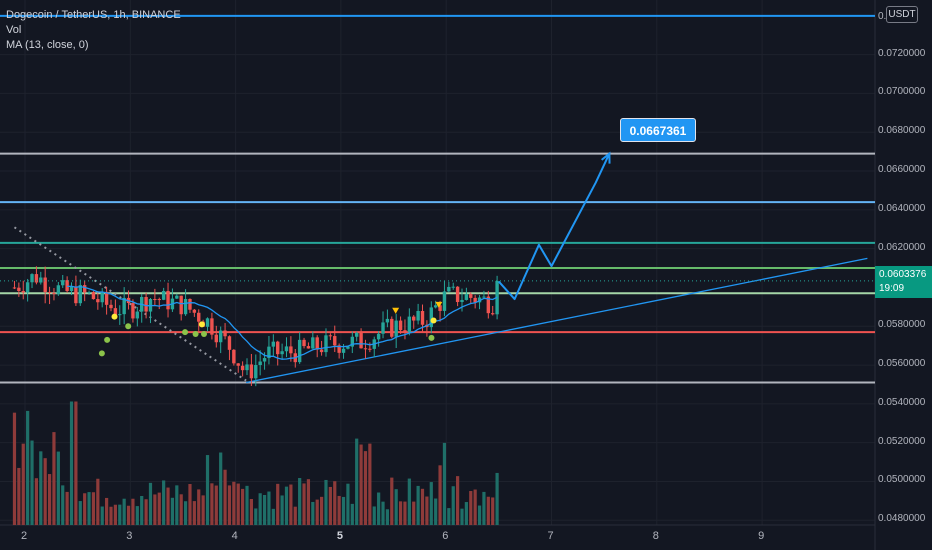 Image resolution: width=932 pixels, height=550 pixels. What do you see at coordinates (902, 519) in the screenshot?
I see `price-axis-label: 0.0480000` at bounding box center [902, 519].